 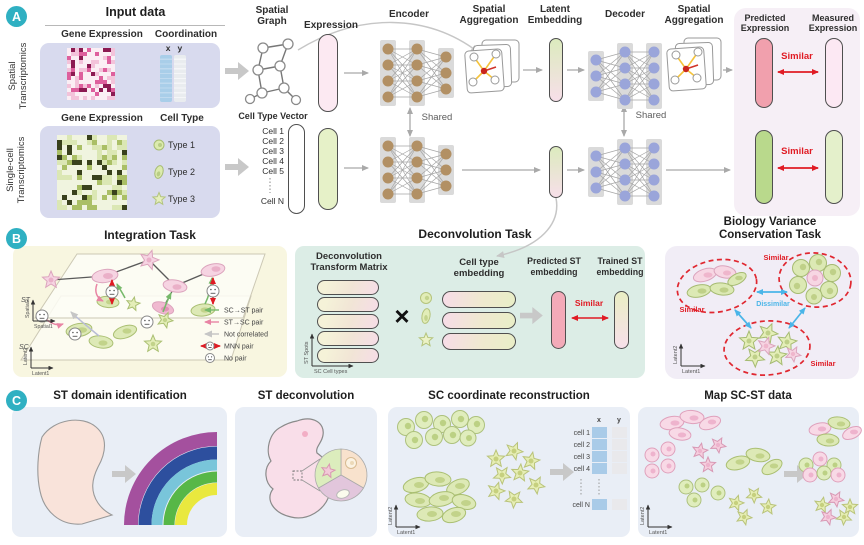 What do you see at coordinates (582, 433) in the screenshot?
I see `table-cell1: cell 1` at bounding box center [582, 433].